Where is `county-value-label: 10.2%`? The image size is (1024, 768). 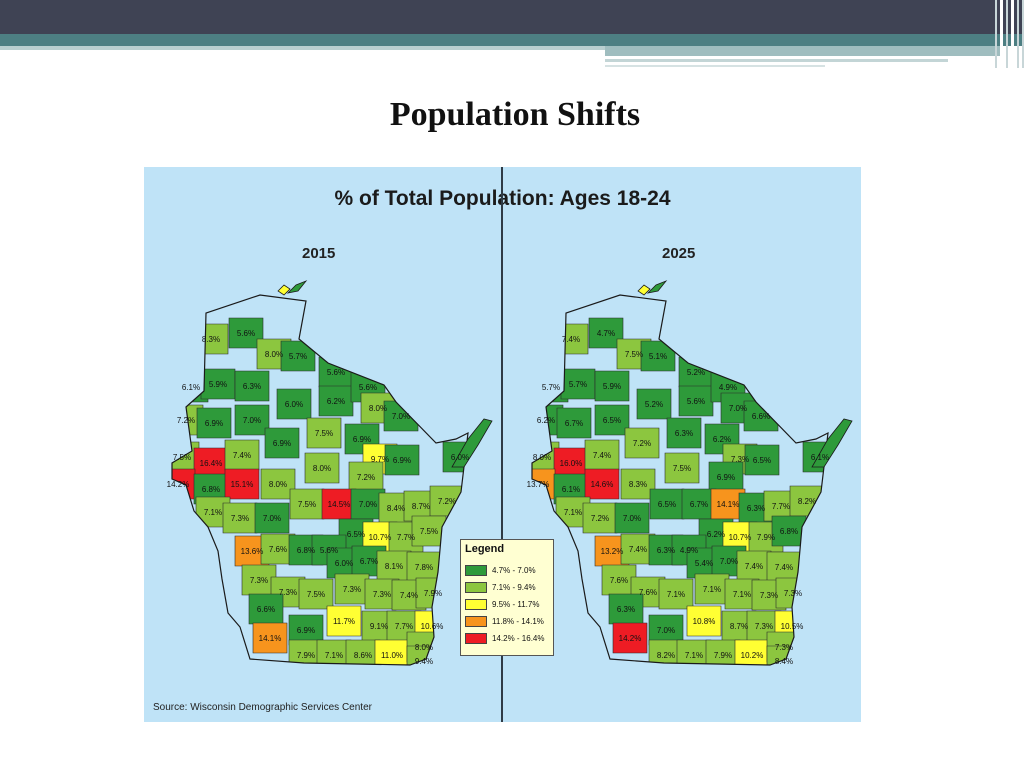
county-value-label: 10.2% is located at coordinates (752, 655).